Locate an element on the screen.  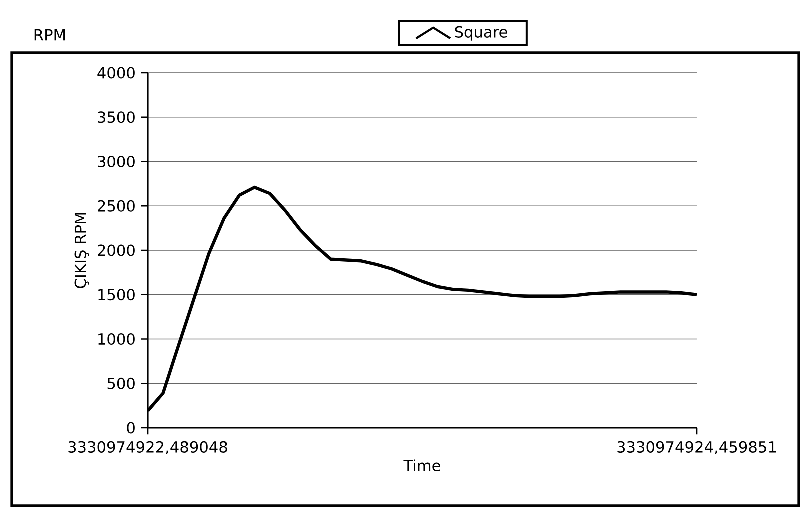
y-tick-label: 4000 is located at coordinates (116, 73).